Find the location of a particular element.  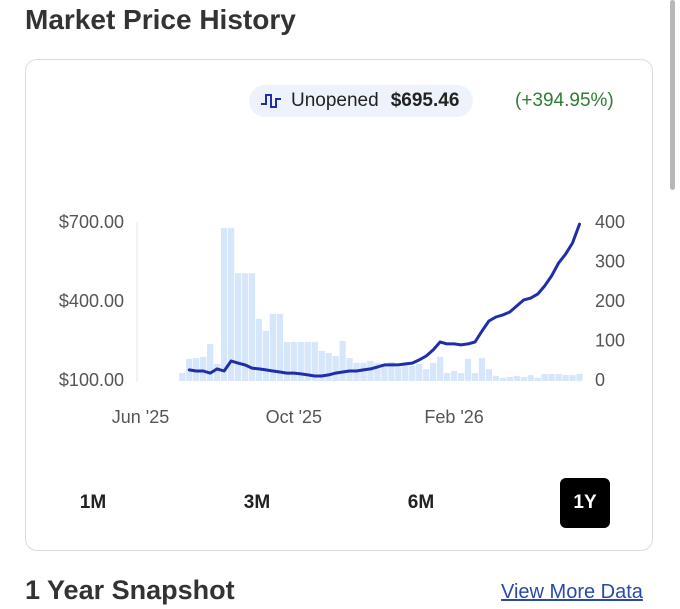

legend-icon is located at coordinates (271, 101).